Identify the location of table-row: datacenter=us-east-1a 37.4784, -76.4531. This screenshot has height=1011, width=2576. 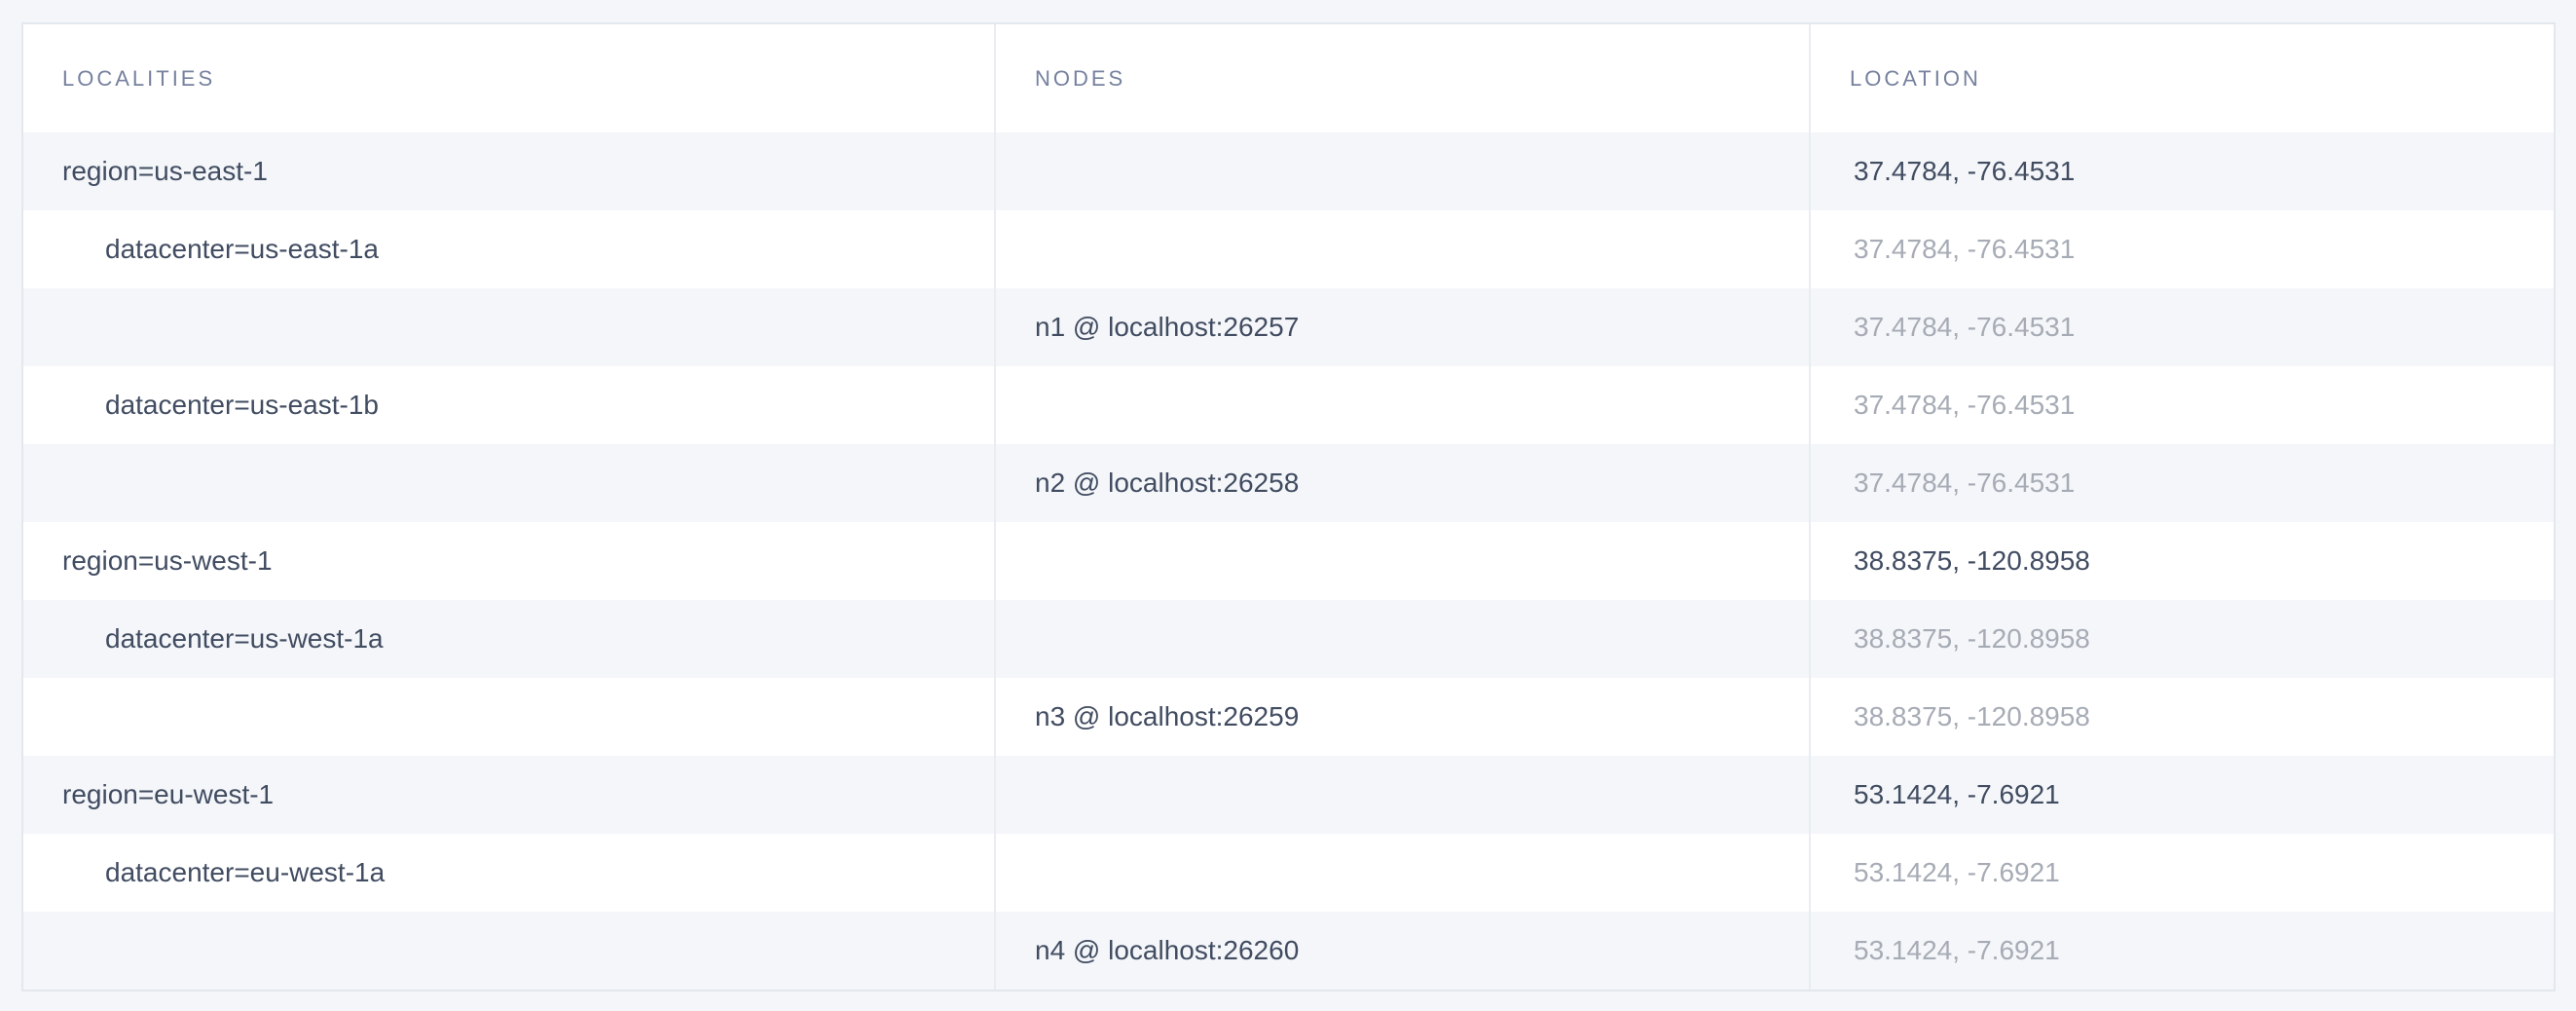
(1288, 249).